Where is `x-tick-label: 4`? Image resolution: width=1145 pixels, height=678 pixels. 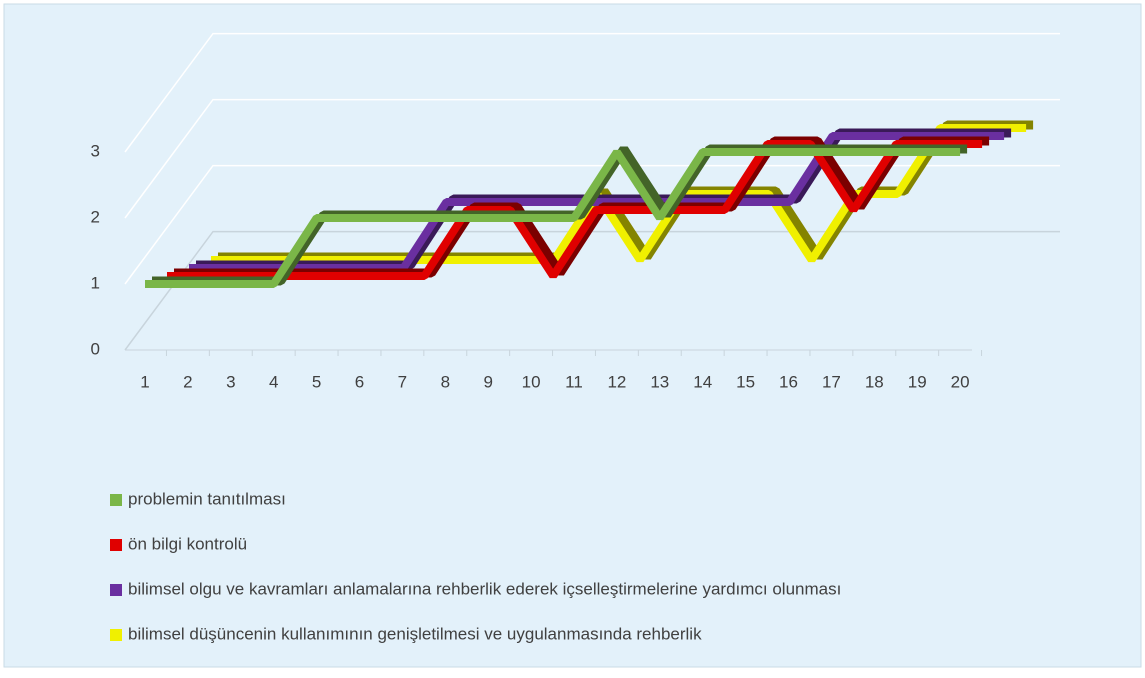
x-tick-label: 4 is located at coordinates (273, 381).